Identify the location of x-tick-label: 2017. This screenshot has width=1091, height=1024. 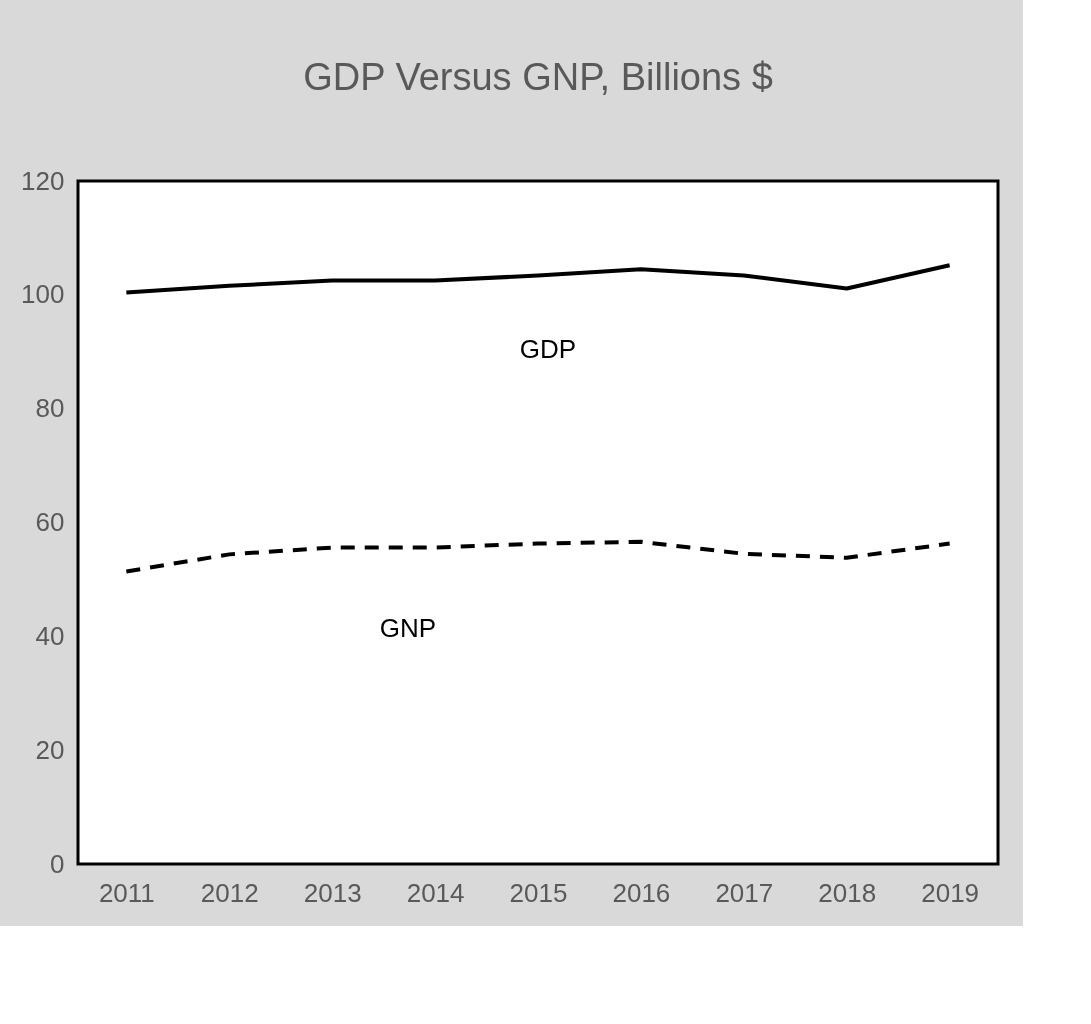
(744, 892).